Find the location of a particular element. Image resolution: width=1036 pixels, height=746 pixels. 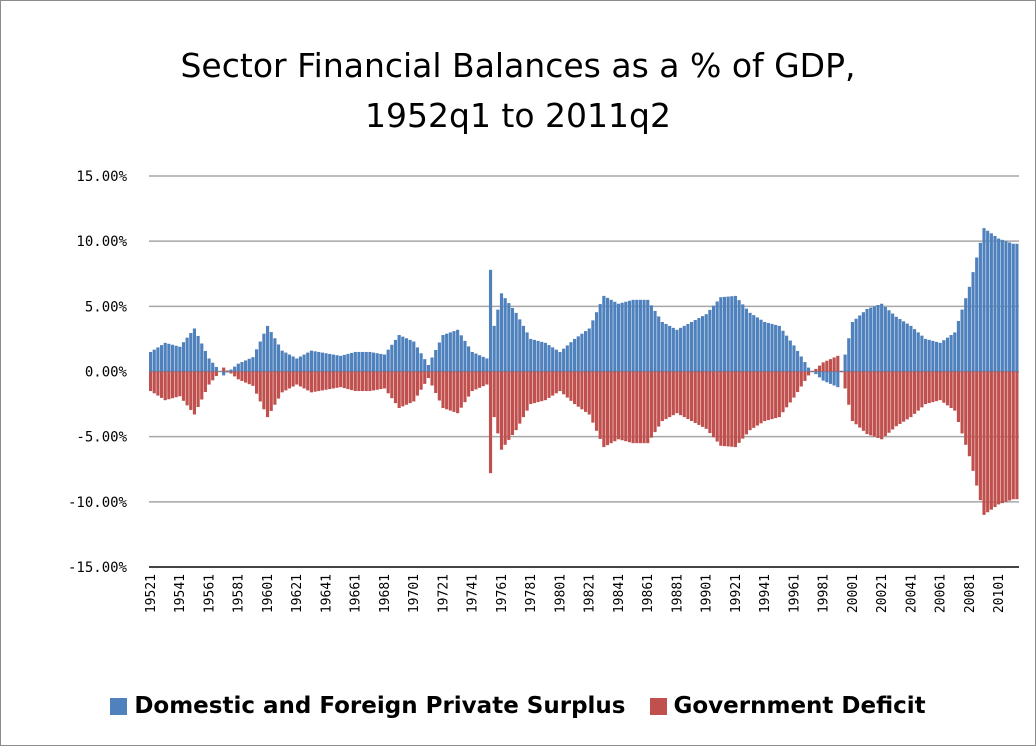

x-tick-label: 19761 is located at coordinates (502, 593).